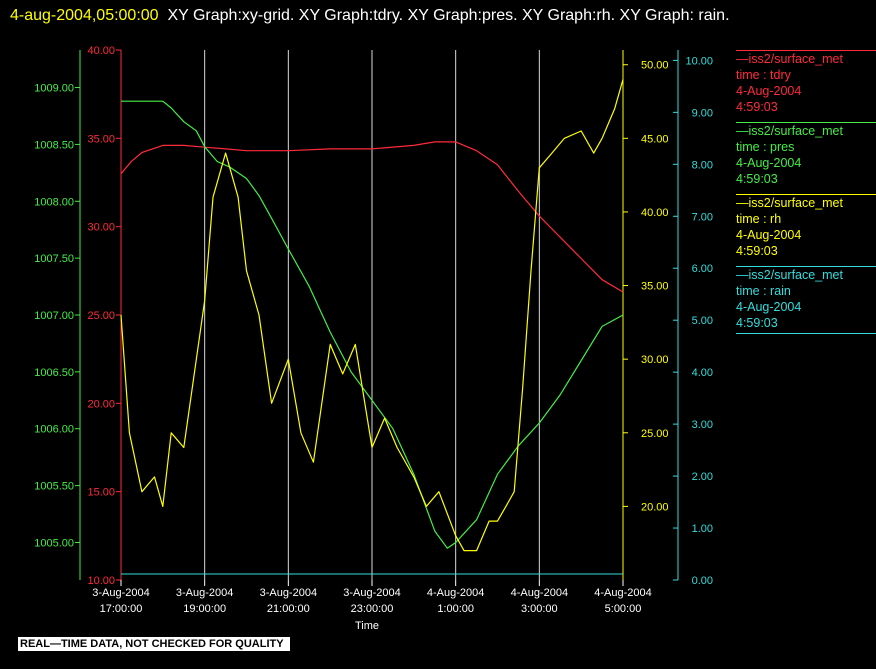 This screenshot has width=876, height=669. Describe the element at coordinates (154, 644) in the screenshot. I see `quality-disclaimer: REAL—TIME DATA, NOT CHECKED FOR QUALITY` at that location.